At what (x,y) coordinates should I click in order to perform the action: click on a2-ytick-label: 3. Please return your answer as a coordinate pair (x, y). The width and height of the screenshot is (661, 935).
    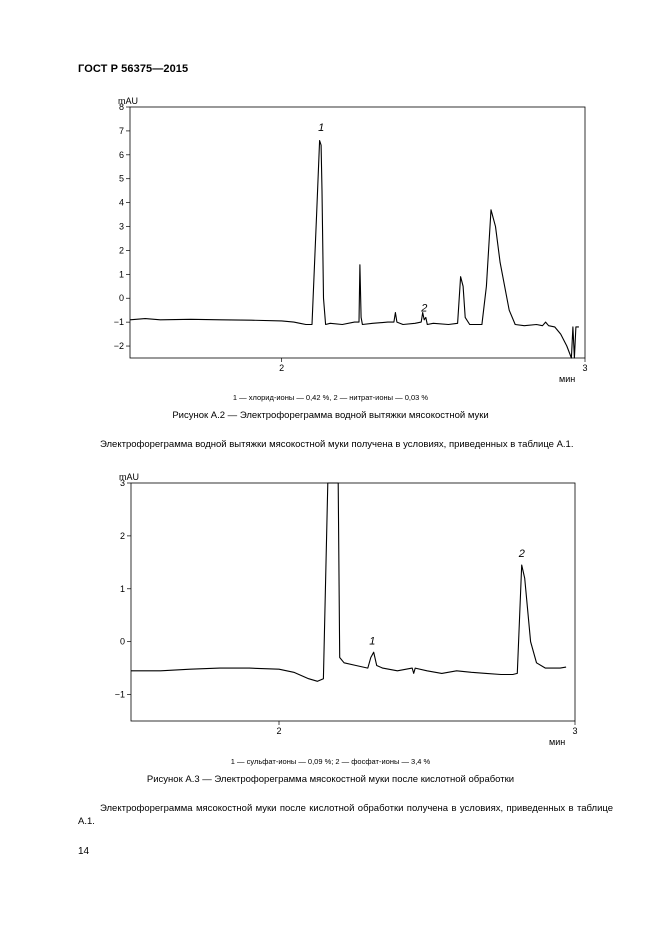
    Looking at the image, I should click on (121, 227).